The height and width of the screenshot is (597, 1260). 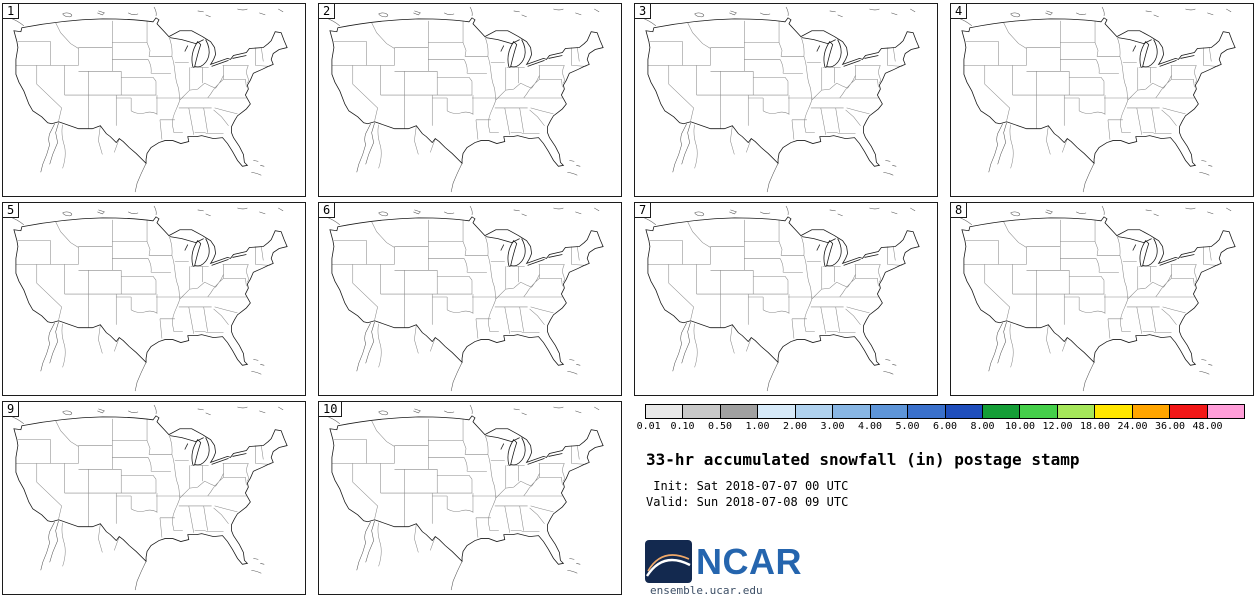 What do you see at coordinates (749, 561) in the screenshot?
I see `ncar-wordmark: NCAR` at bounding box center [749, 561].